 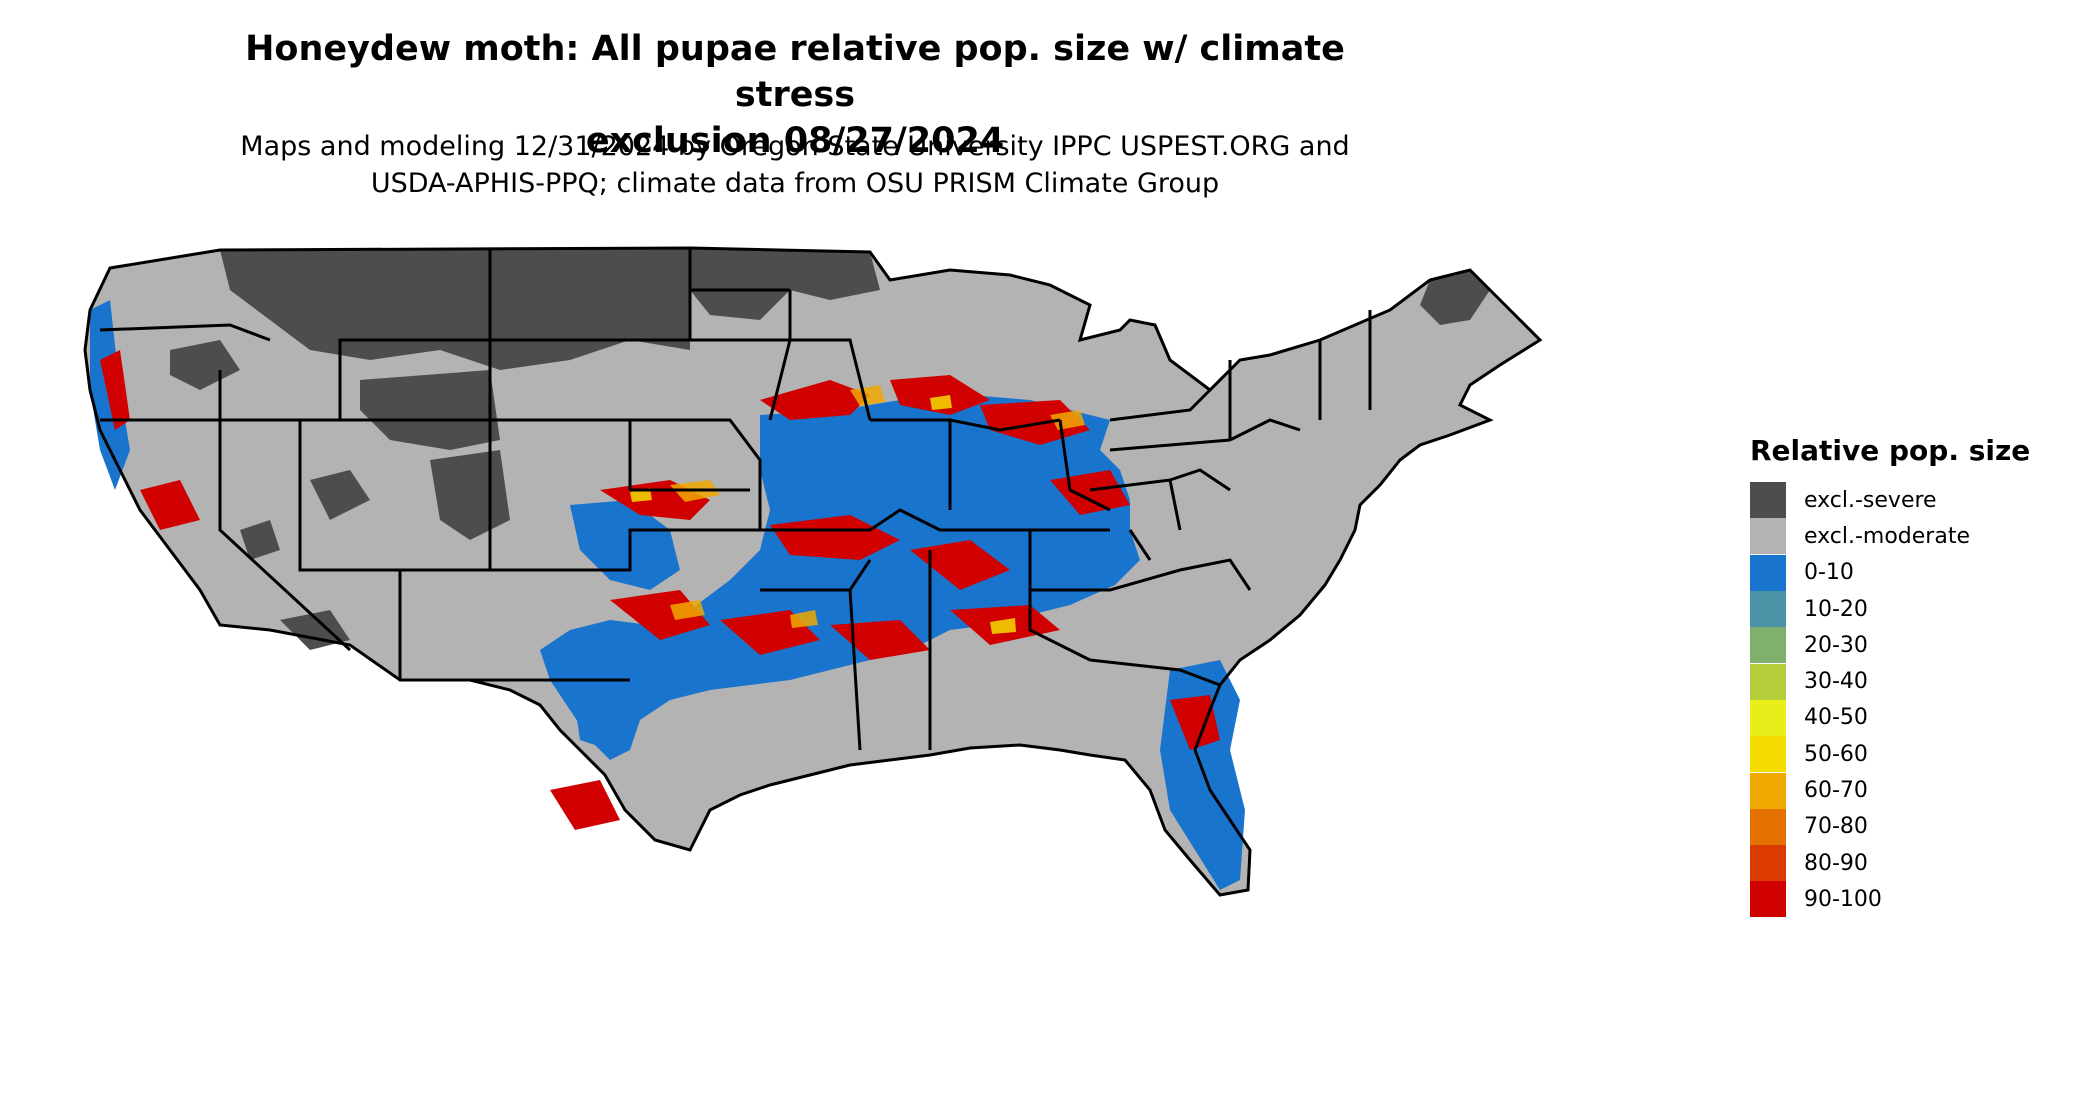 I want to click on legend-item: excl.-moderate, so click(x=1915, y=536).